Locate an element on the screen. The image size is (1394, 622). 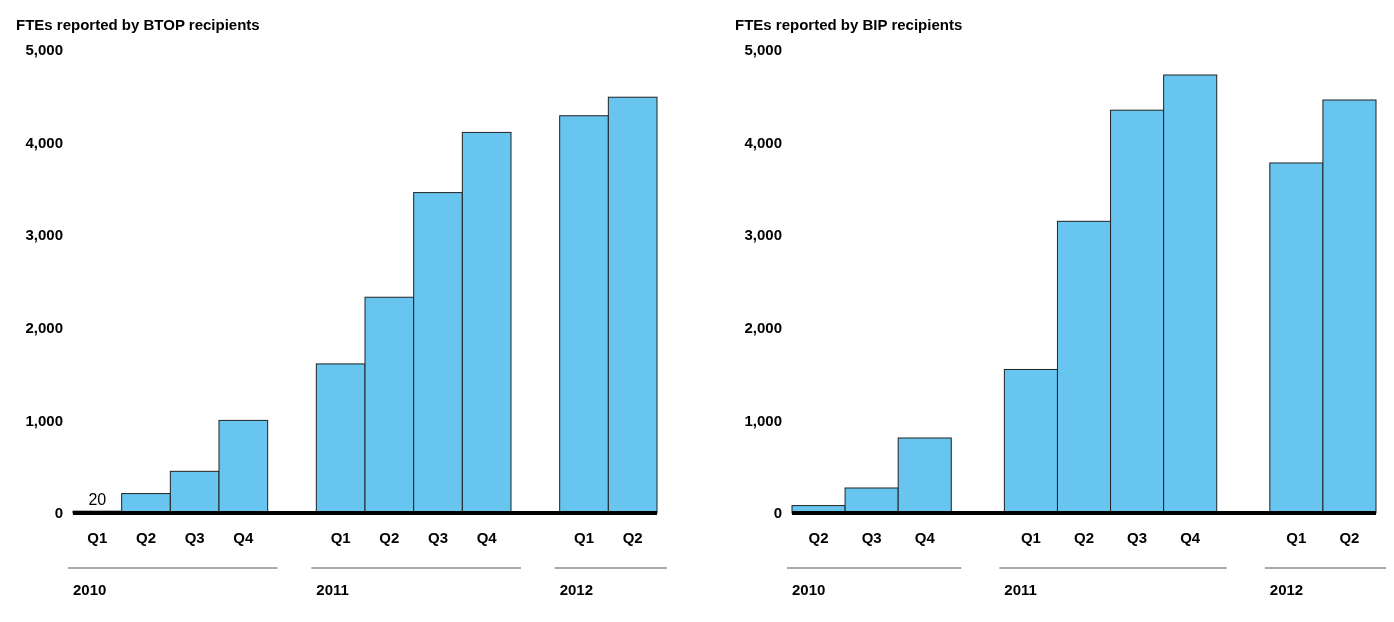
data-label: 20 is located at coordinates (97, 500).